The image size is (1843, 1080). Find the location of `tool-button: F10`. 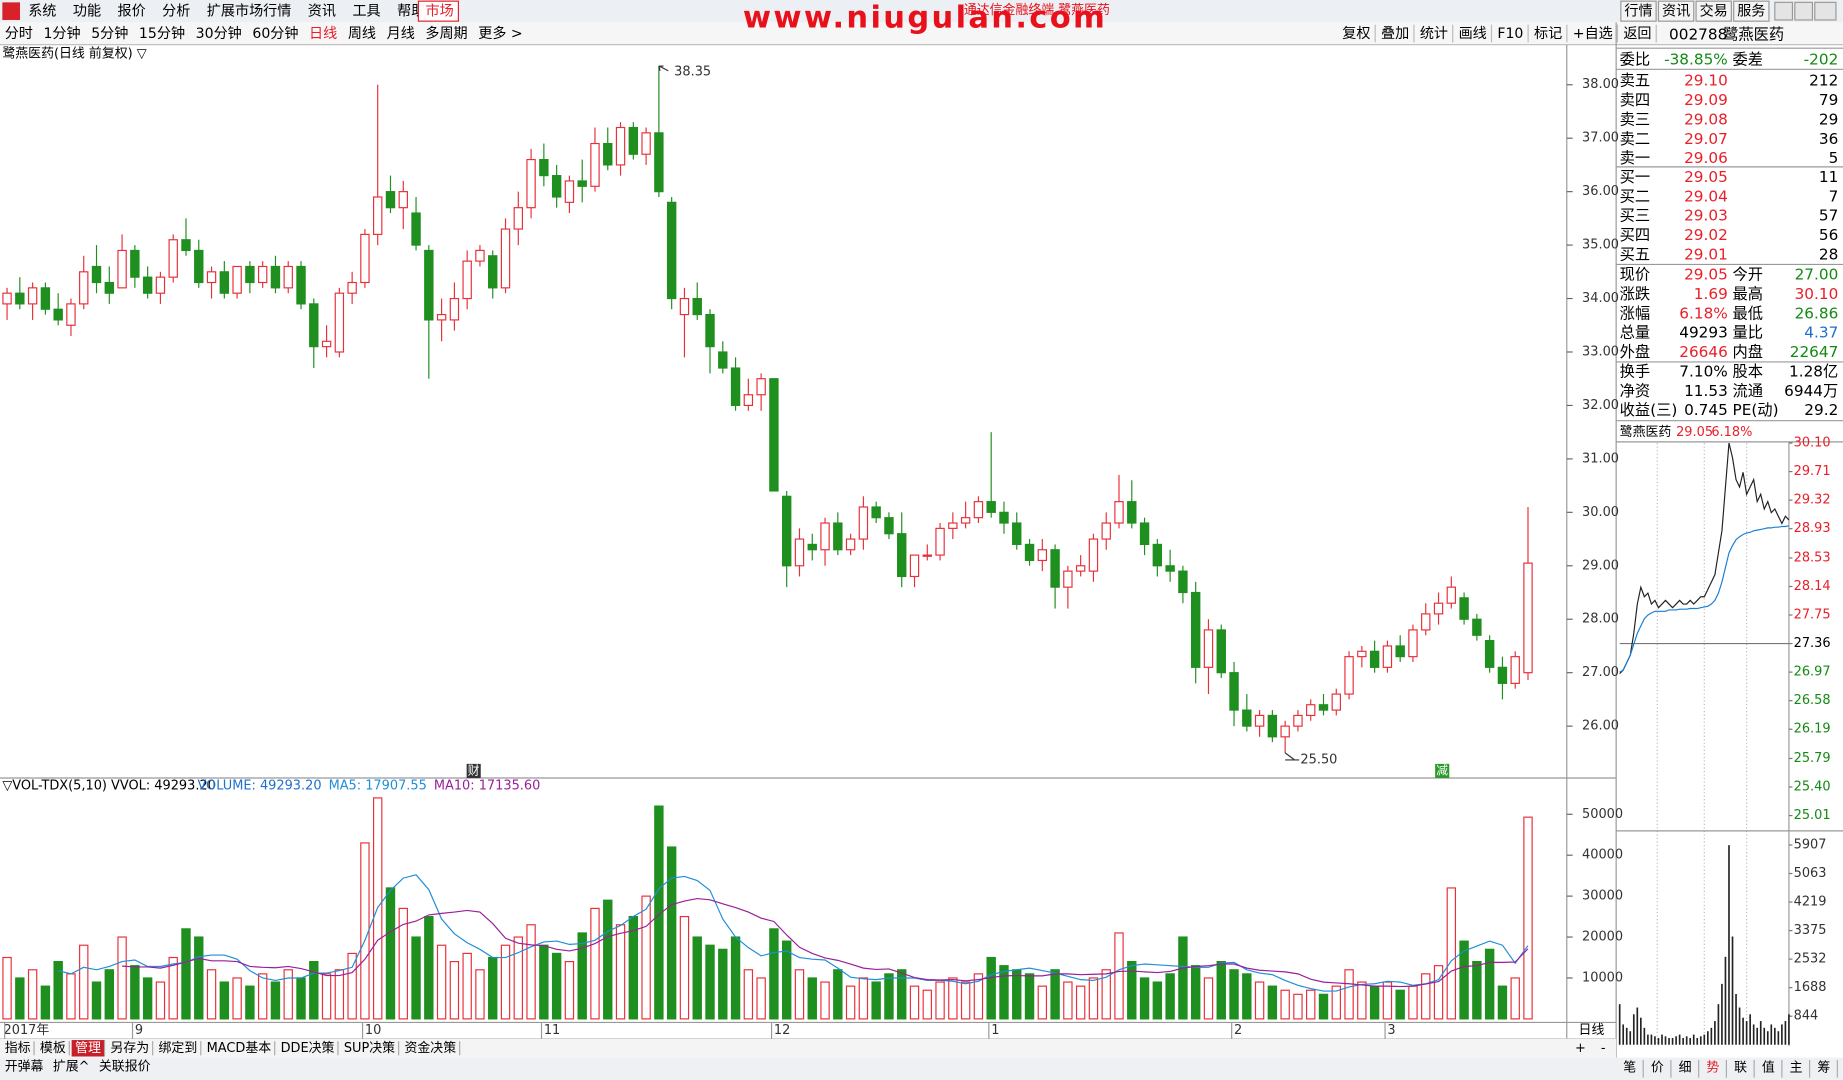

tool-button: F10 is located at coordinates (1510, 34).